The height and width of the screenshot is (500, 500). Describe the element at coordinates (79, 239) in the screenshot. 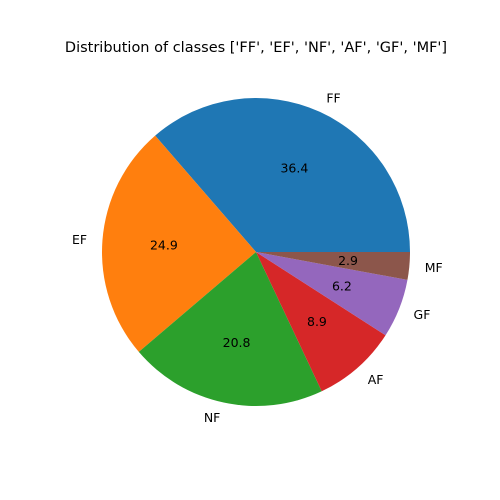

I see `slice-label-ef: EF` at that location.